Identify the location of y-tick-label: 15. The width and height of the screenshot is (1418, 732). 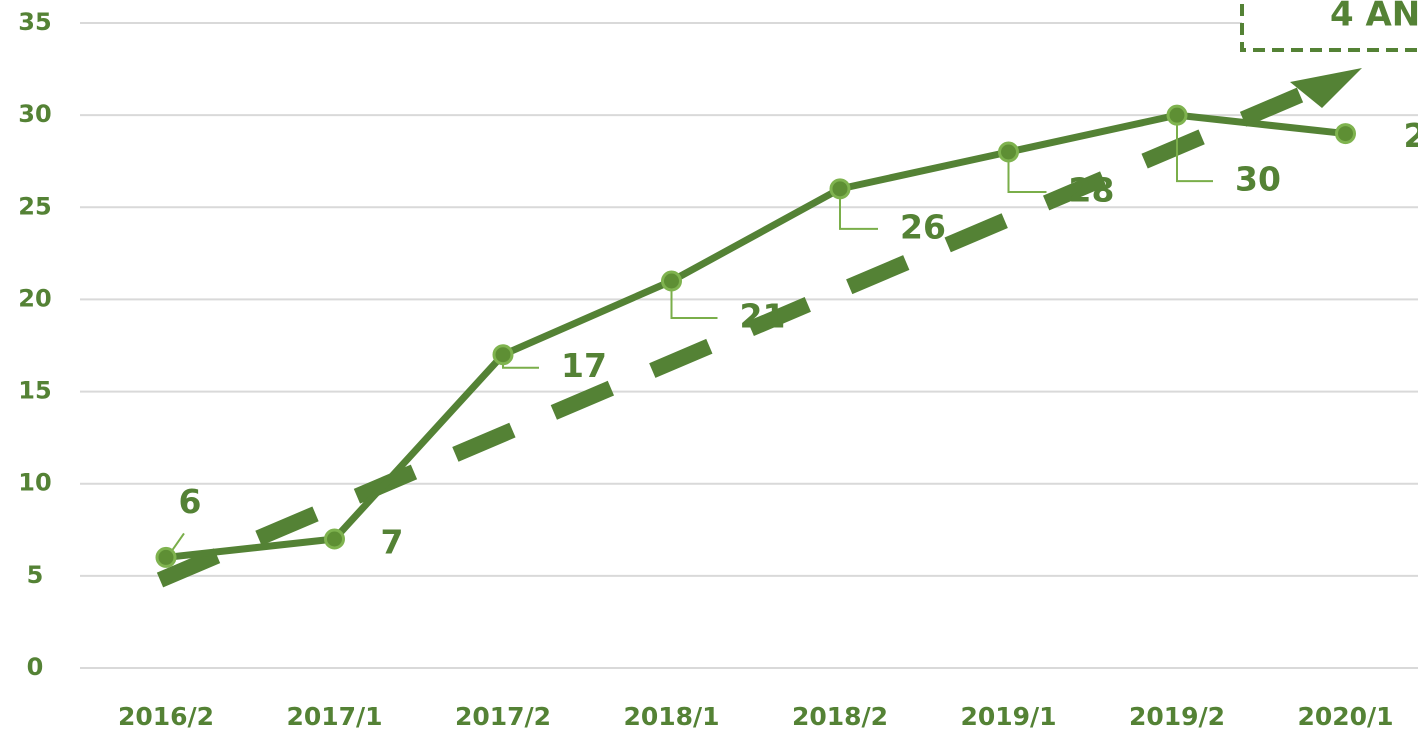
(34, 391).